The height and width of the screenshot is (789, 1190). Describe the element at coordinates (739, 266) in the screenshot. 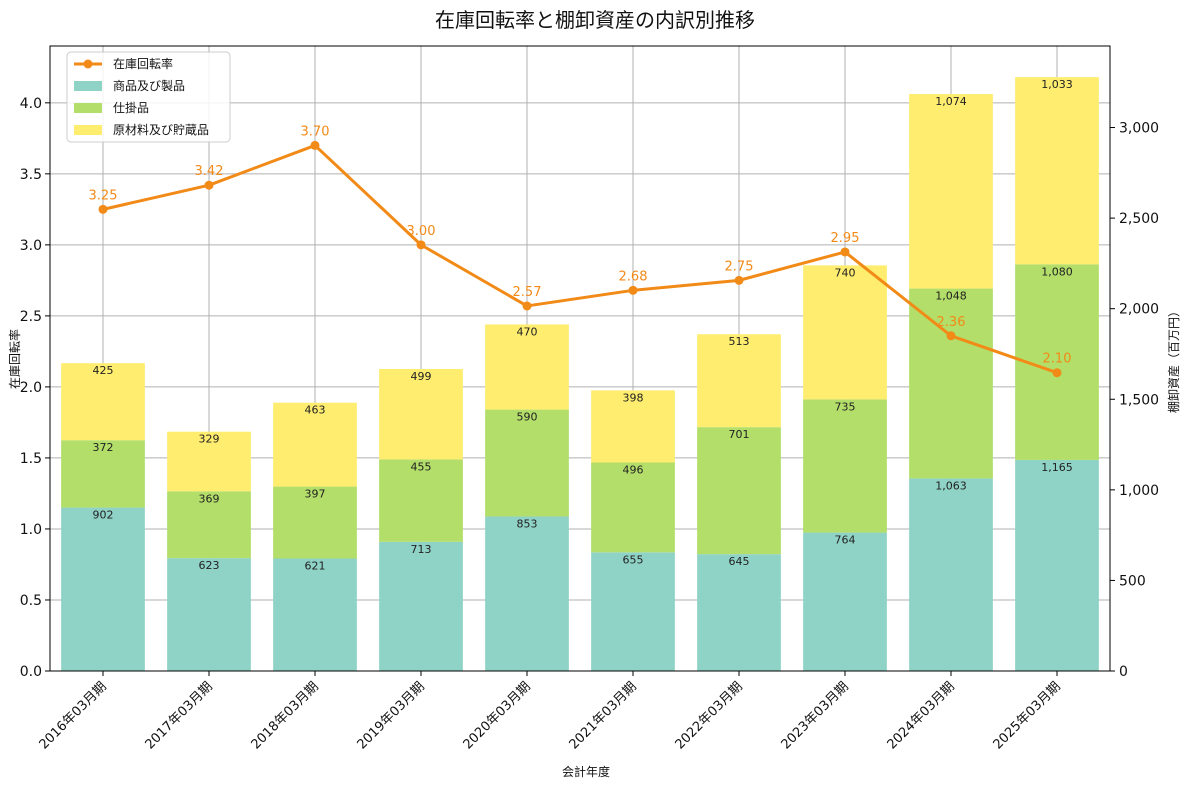

I see `turnover-value-label: 2.75` at that location.